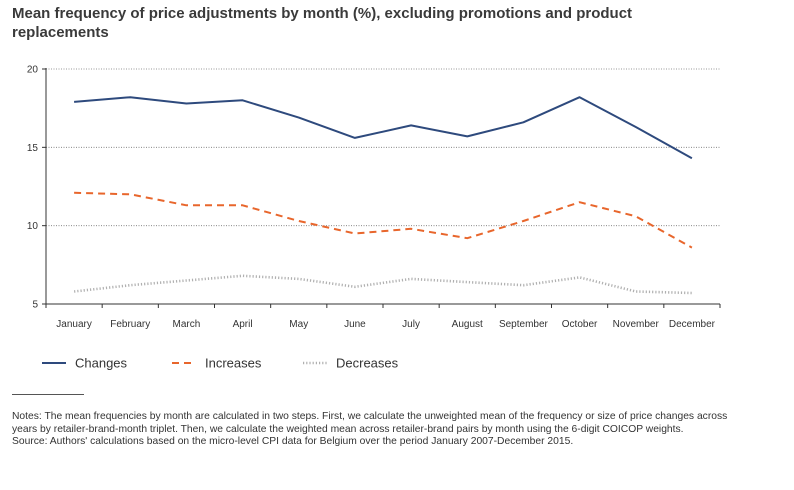 Image resolution: width=794 pixels, height=490 pixels. I want to click on y-tick-label: 5, so click(35, 305).